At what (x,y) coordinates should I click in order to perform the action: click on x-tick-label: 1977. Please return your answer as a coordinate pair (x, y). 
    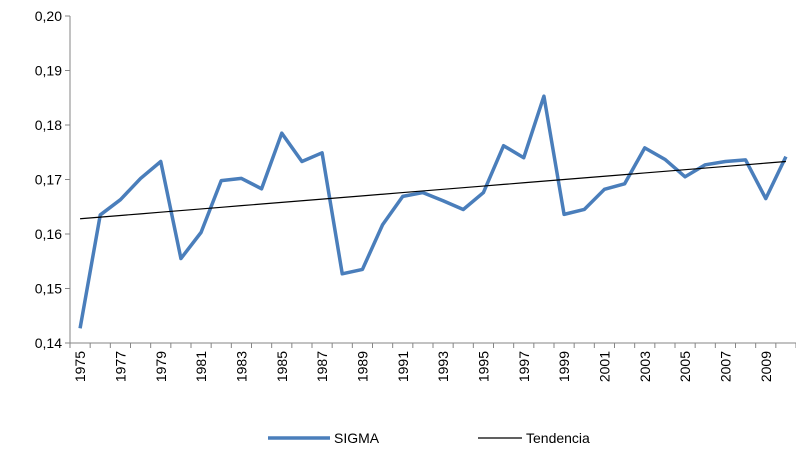
    Looking at the image, I should click on (120, 366).